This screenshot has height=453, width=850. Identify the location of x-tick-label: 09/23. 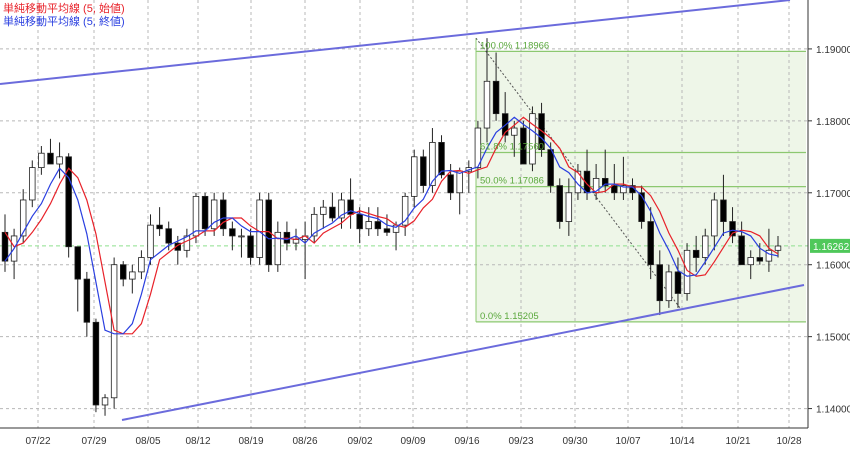
(520, 441).